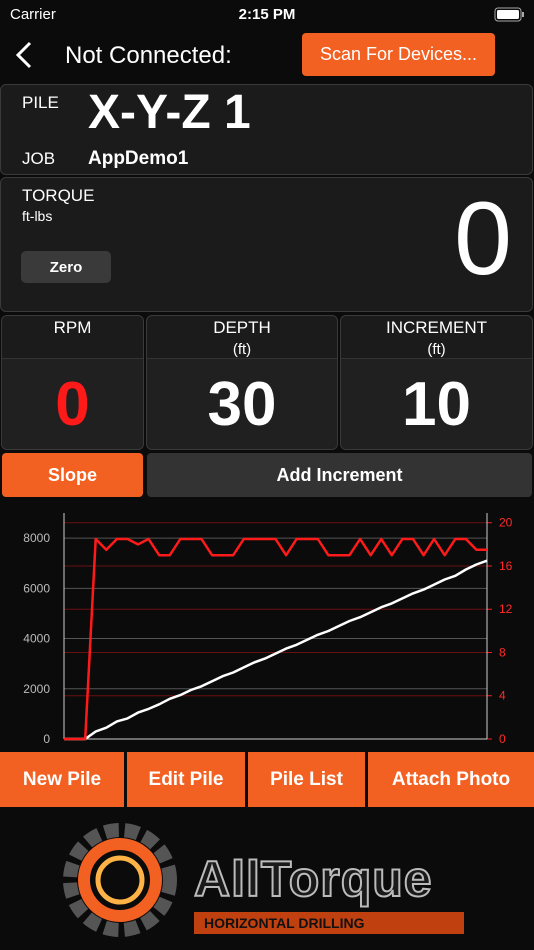 The width and height of the screenshot is (534, 950). I want to click on y-tick-label: 8000, so click(36, 538).